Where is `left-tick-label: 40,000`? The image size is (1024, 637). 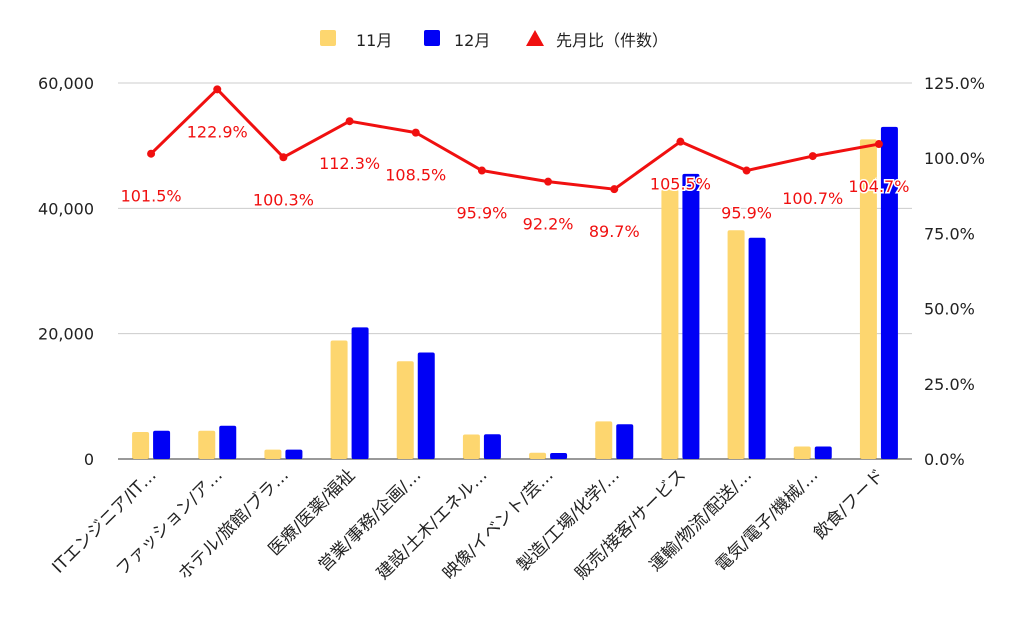
left-tick-label: 40,000 is located at coordinates (66, 208).